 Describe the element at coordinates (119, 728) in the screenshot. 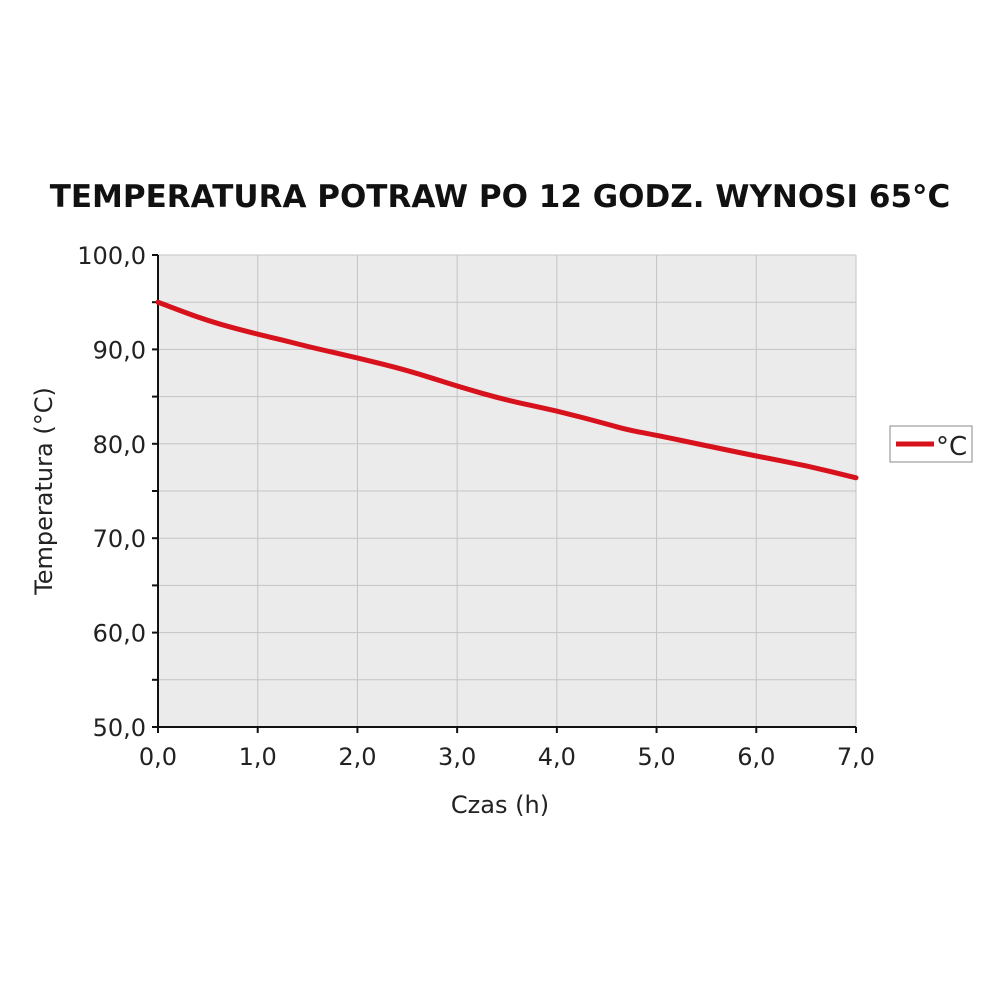

I see `y-tick-label: 50,0` at that location.